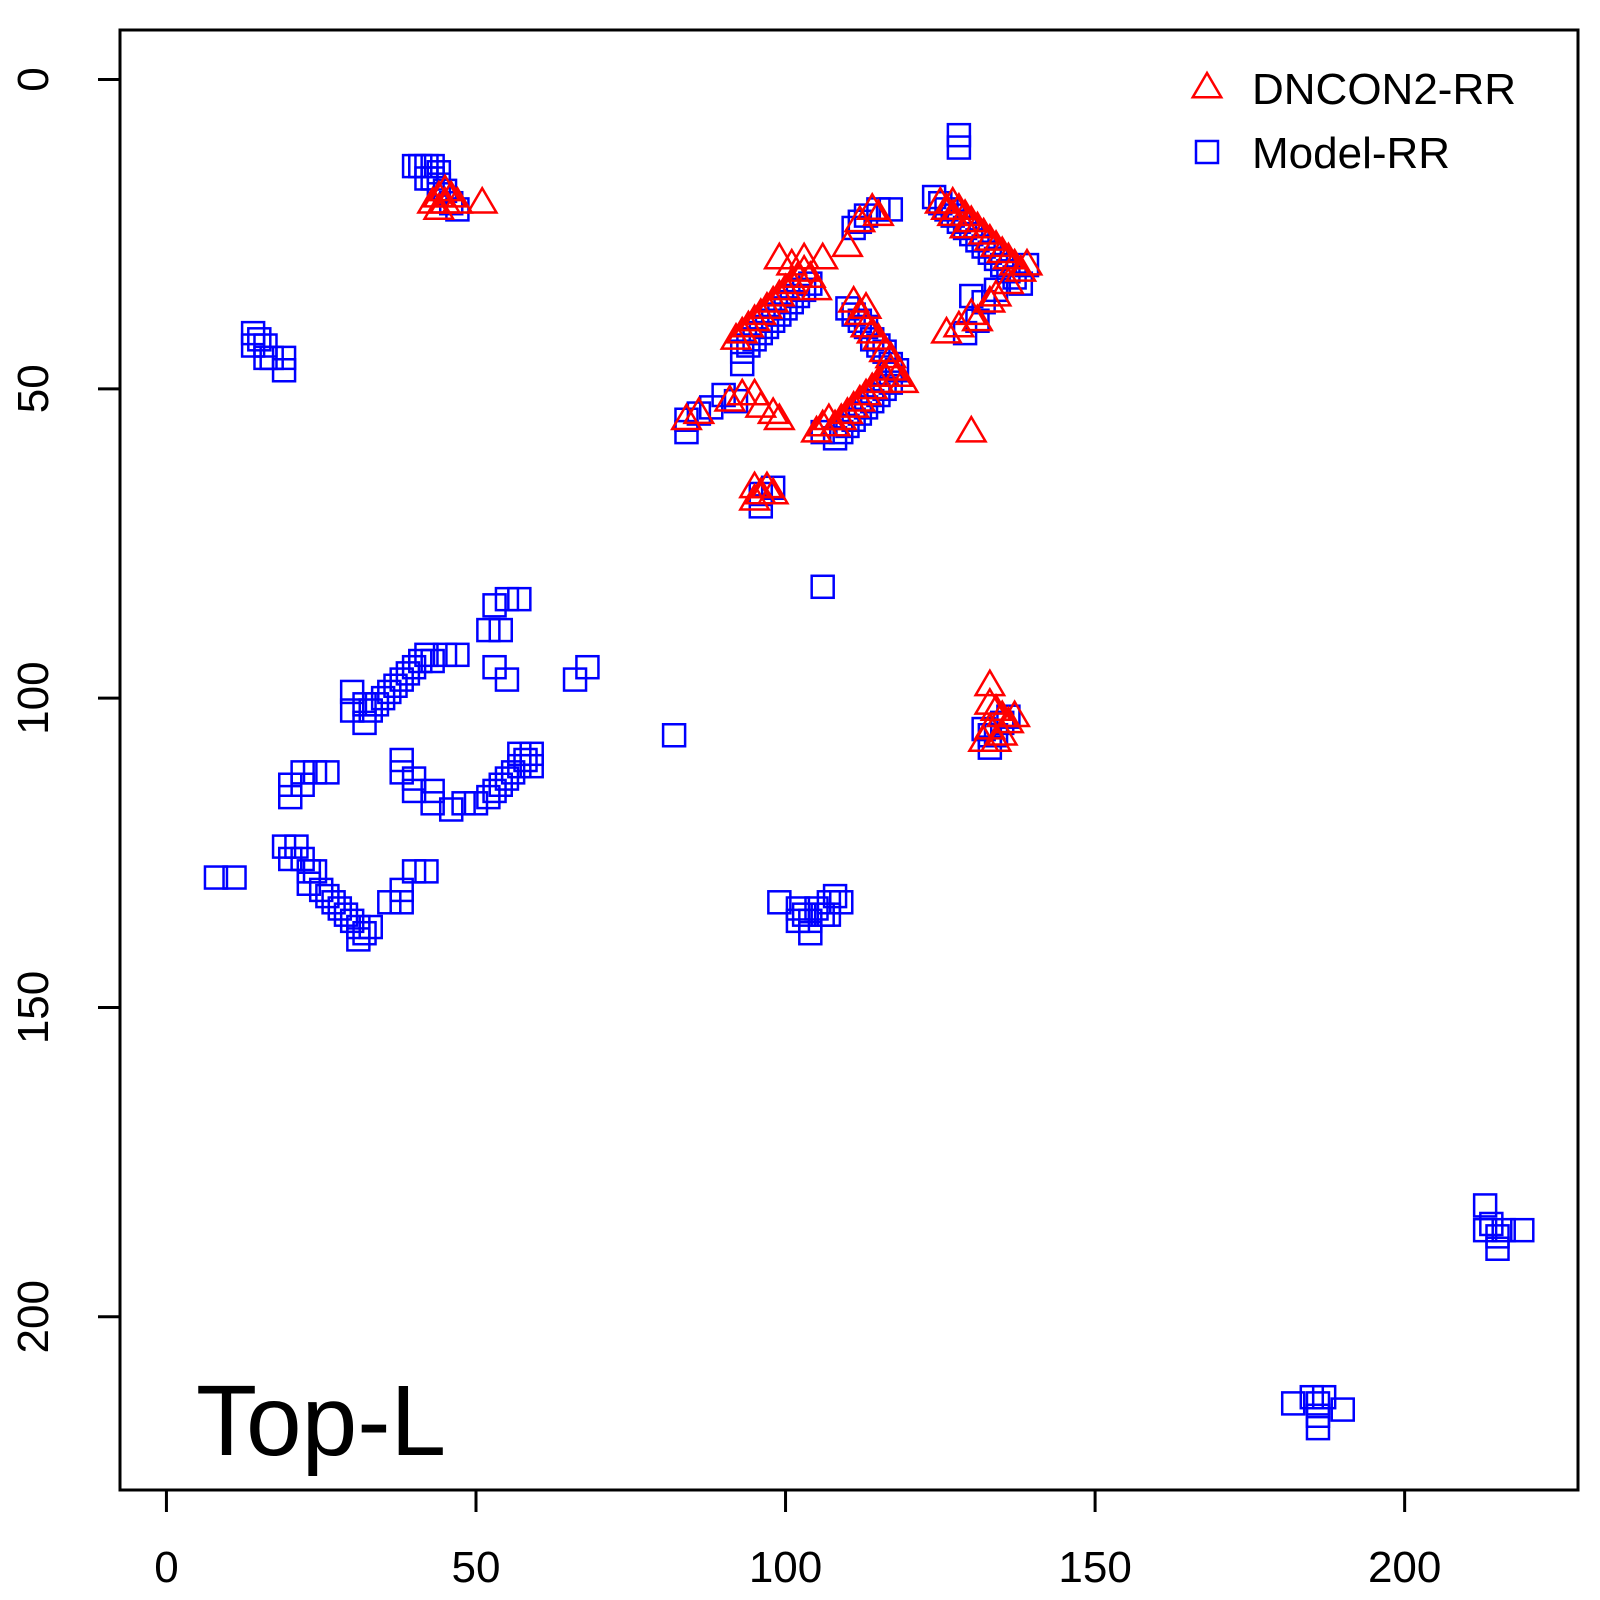 This screenshot has height=1600, width=1600. I want to click on y-tick-label: 50, so click(33, 388).